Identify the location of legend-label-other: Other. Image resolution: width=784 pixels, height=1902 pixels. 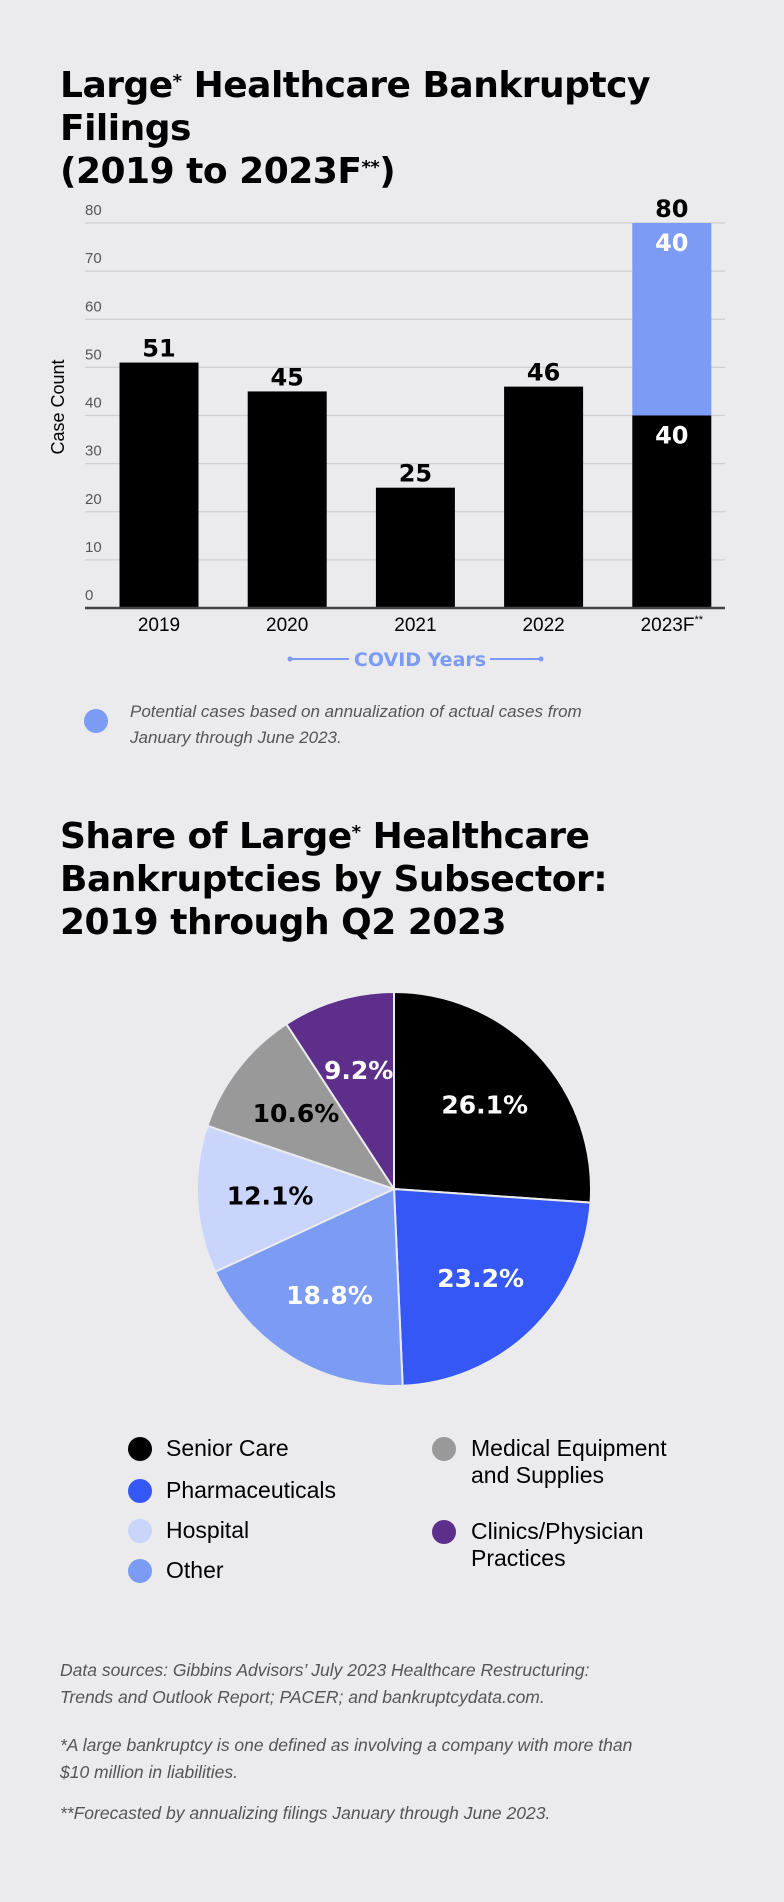
(195, 1570).